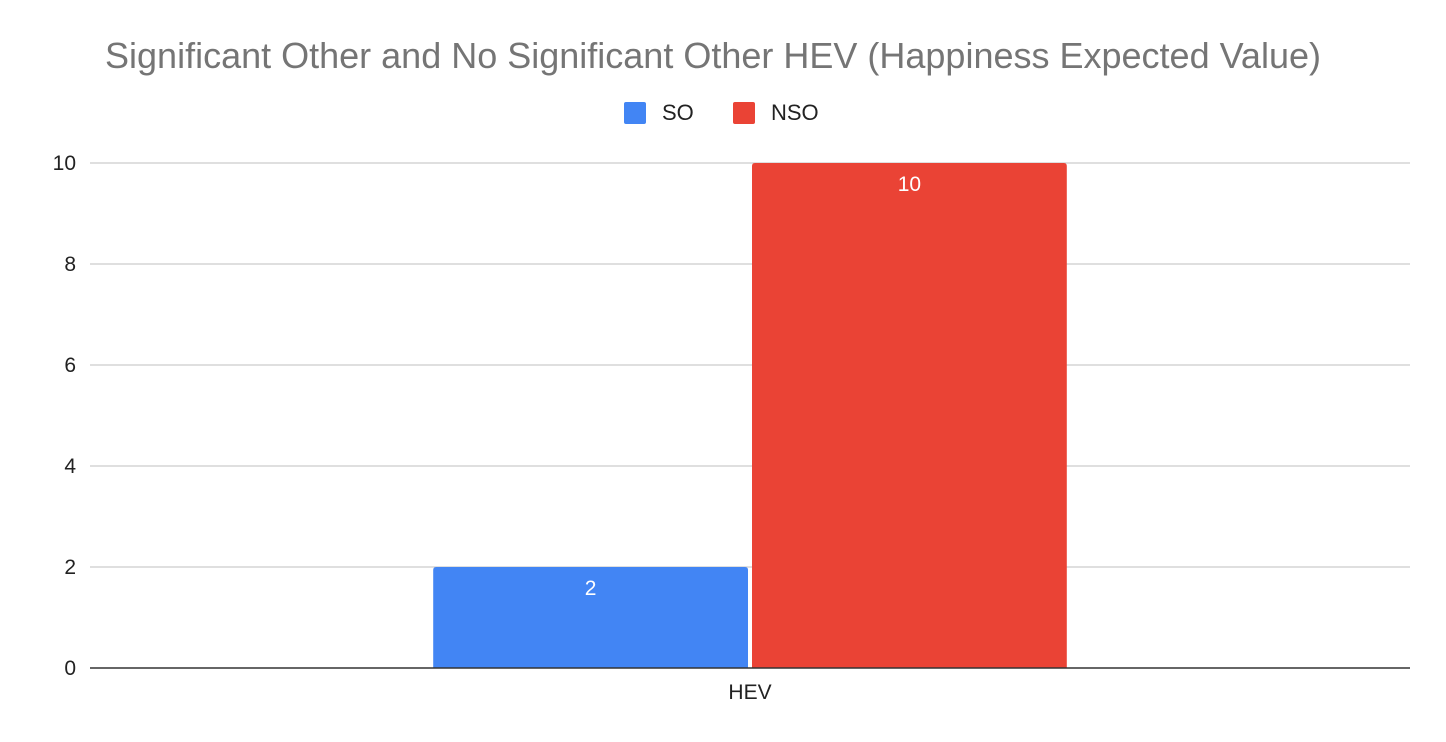  I want to click on y-axis: 0 2 4 6 8 10, so click(65, 416).